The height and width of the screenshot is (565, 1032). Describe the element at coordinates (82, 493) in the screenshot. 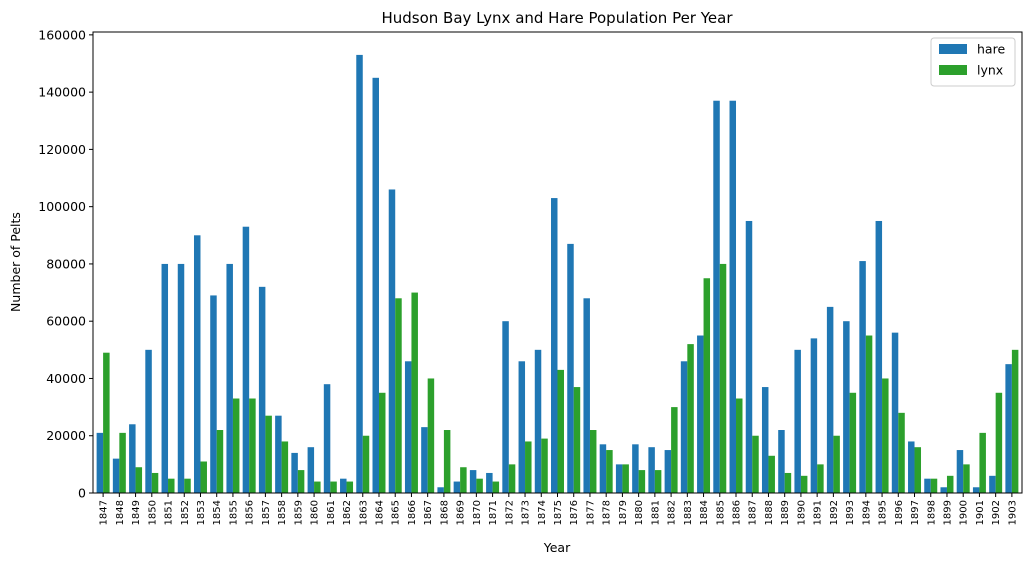

I see `y-tick-label: 0` at that location.